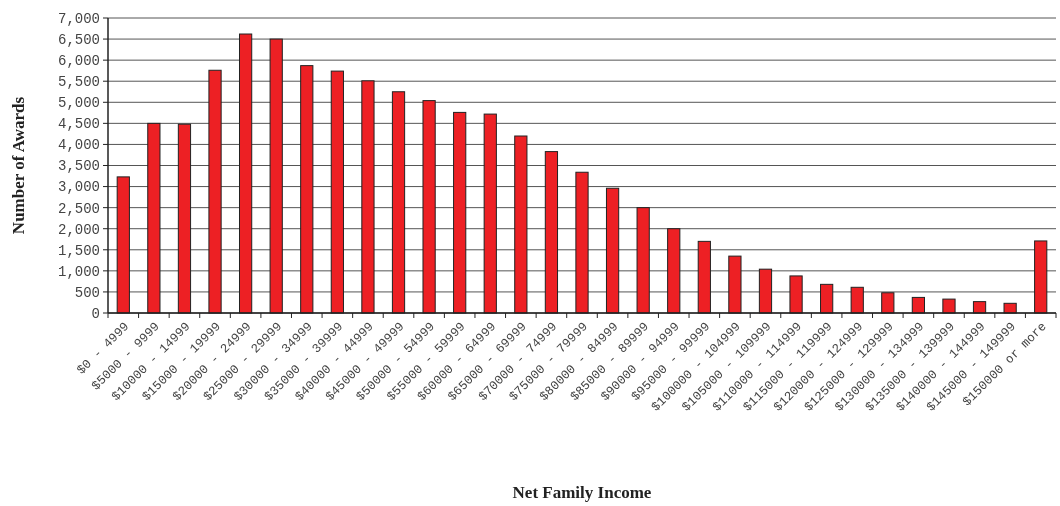 This screenshot has width=1060, height=506. Describe the element at coordinates (78, 18) in the screenshot. I see `y-tick-label: 7,000` at that location.